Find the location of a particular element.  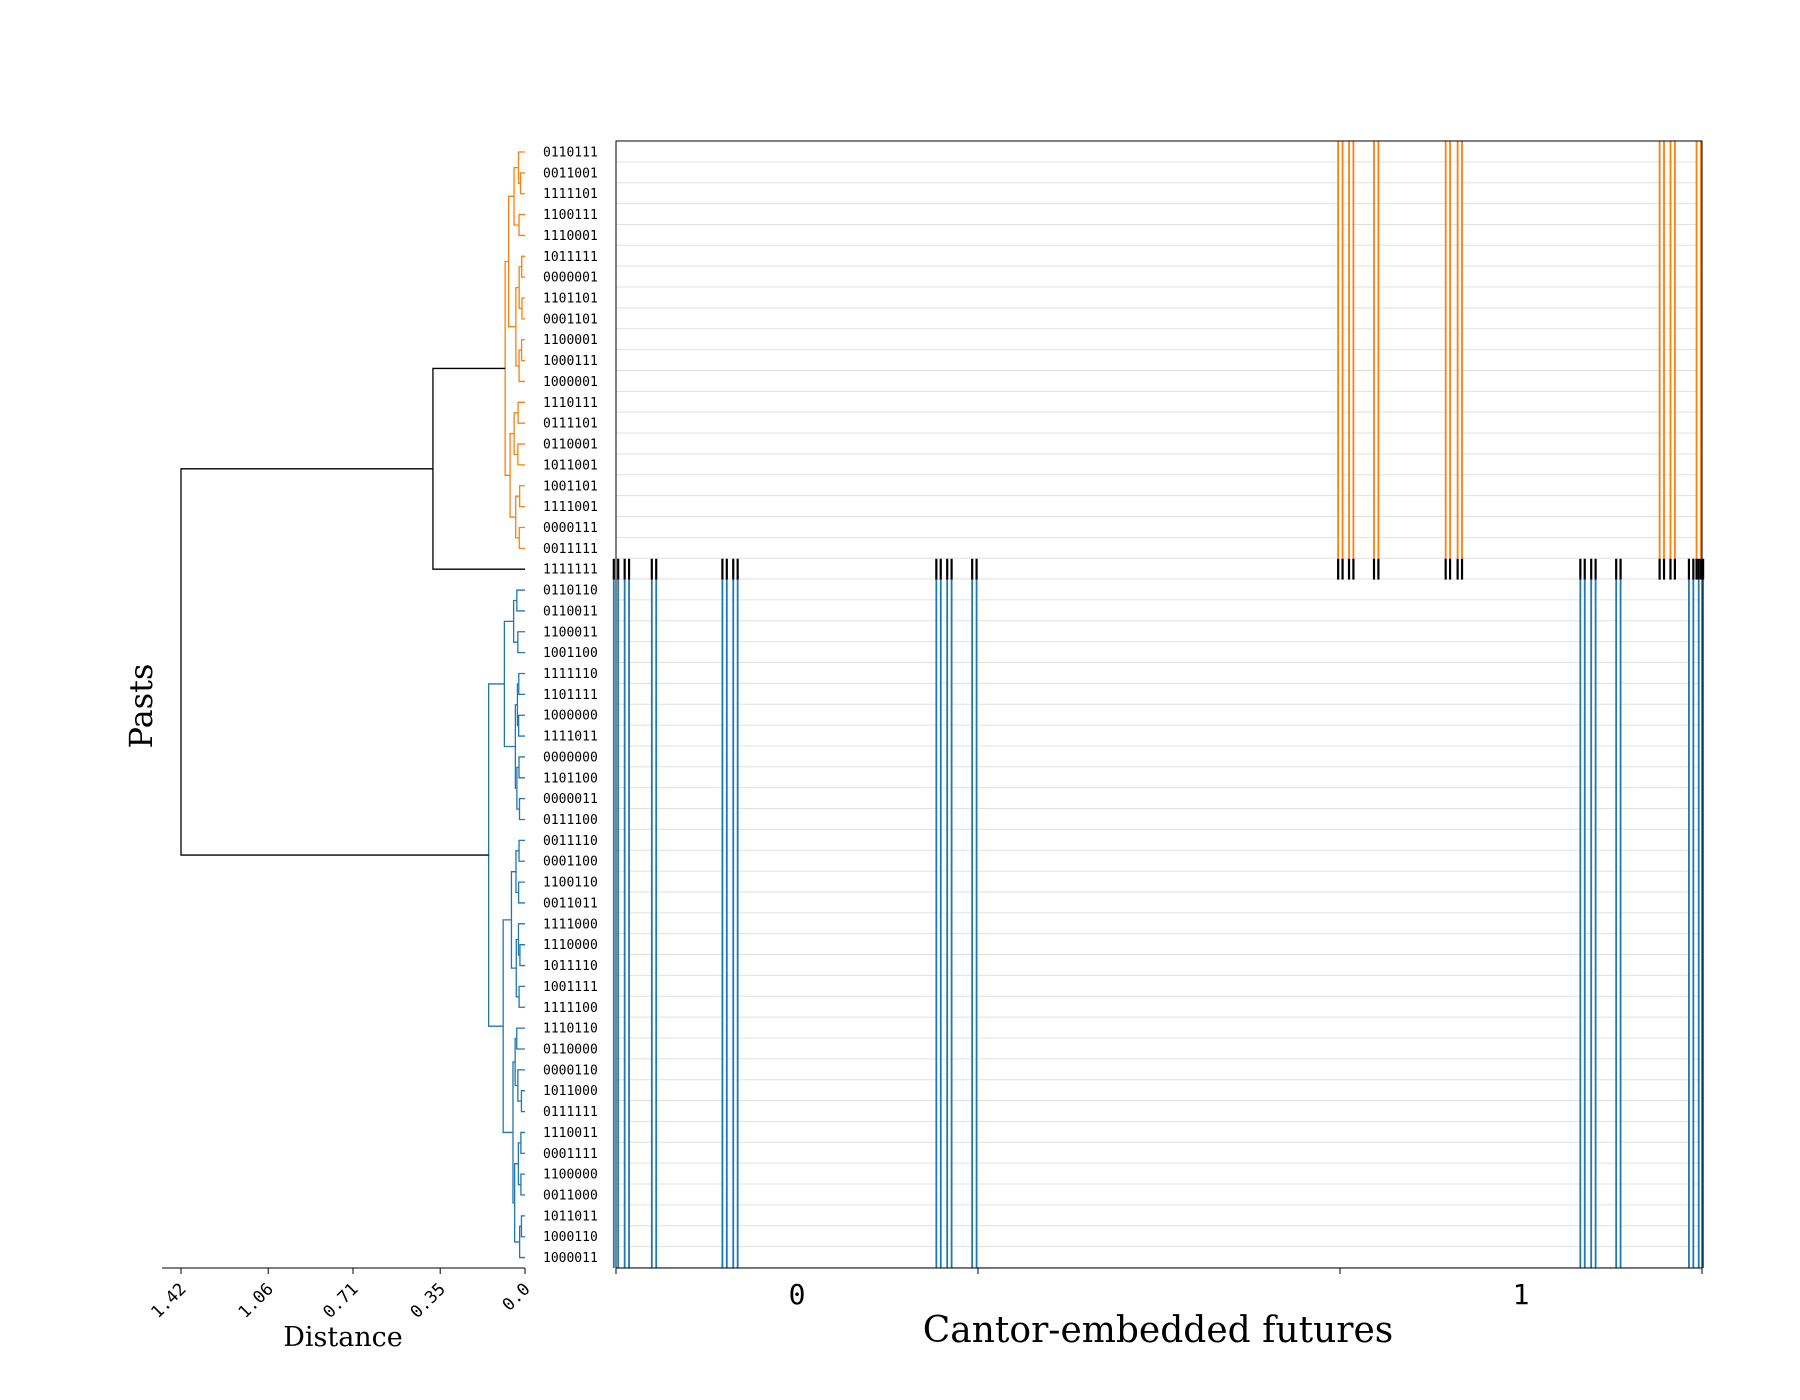

leaf-label: 0001111 is located at coordinates (570, 1154).